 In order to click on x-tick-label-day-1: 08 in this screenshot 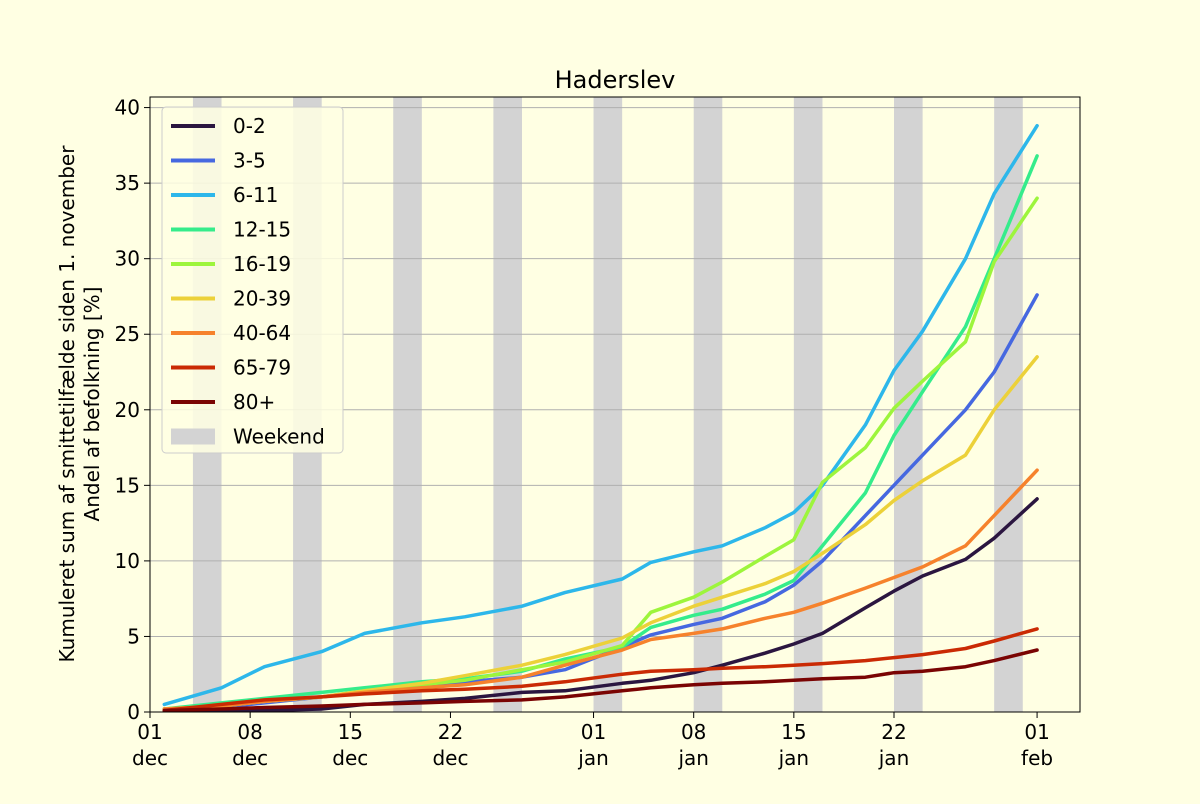, I will do `click(249, 732)`.